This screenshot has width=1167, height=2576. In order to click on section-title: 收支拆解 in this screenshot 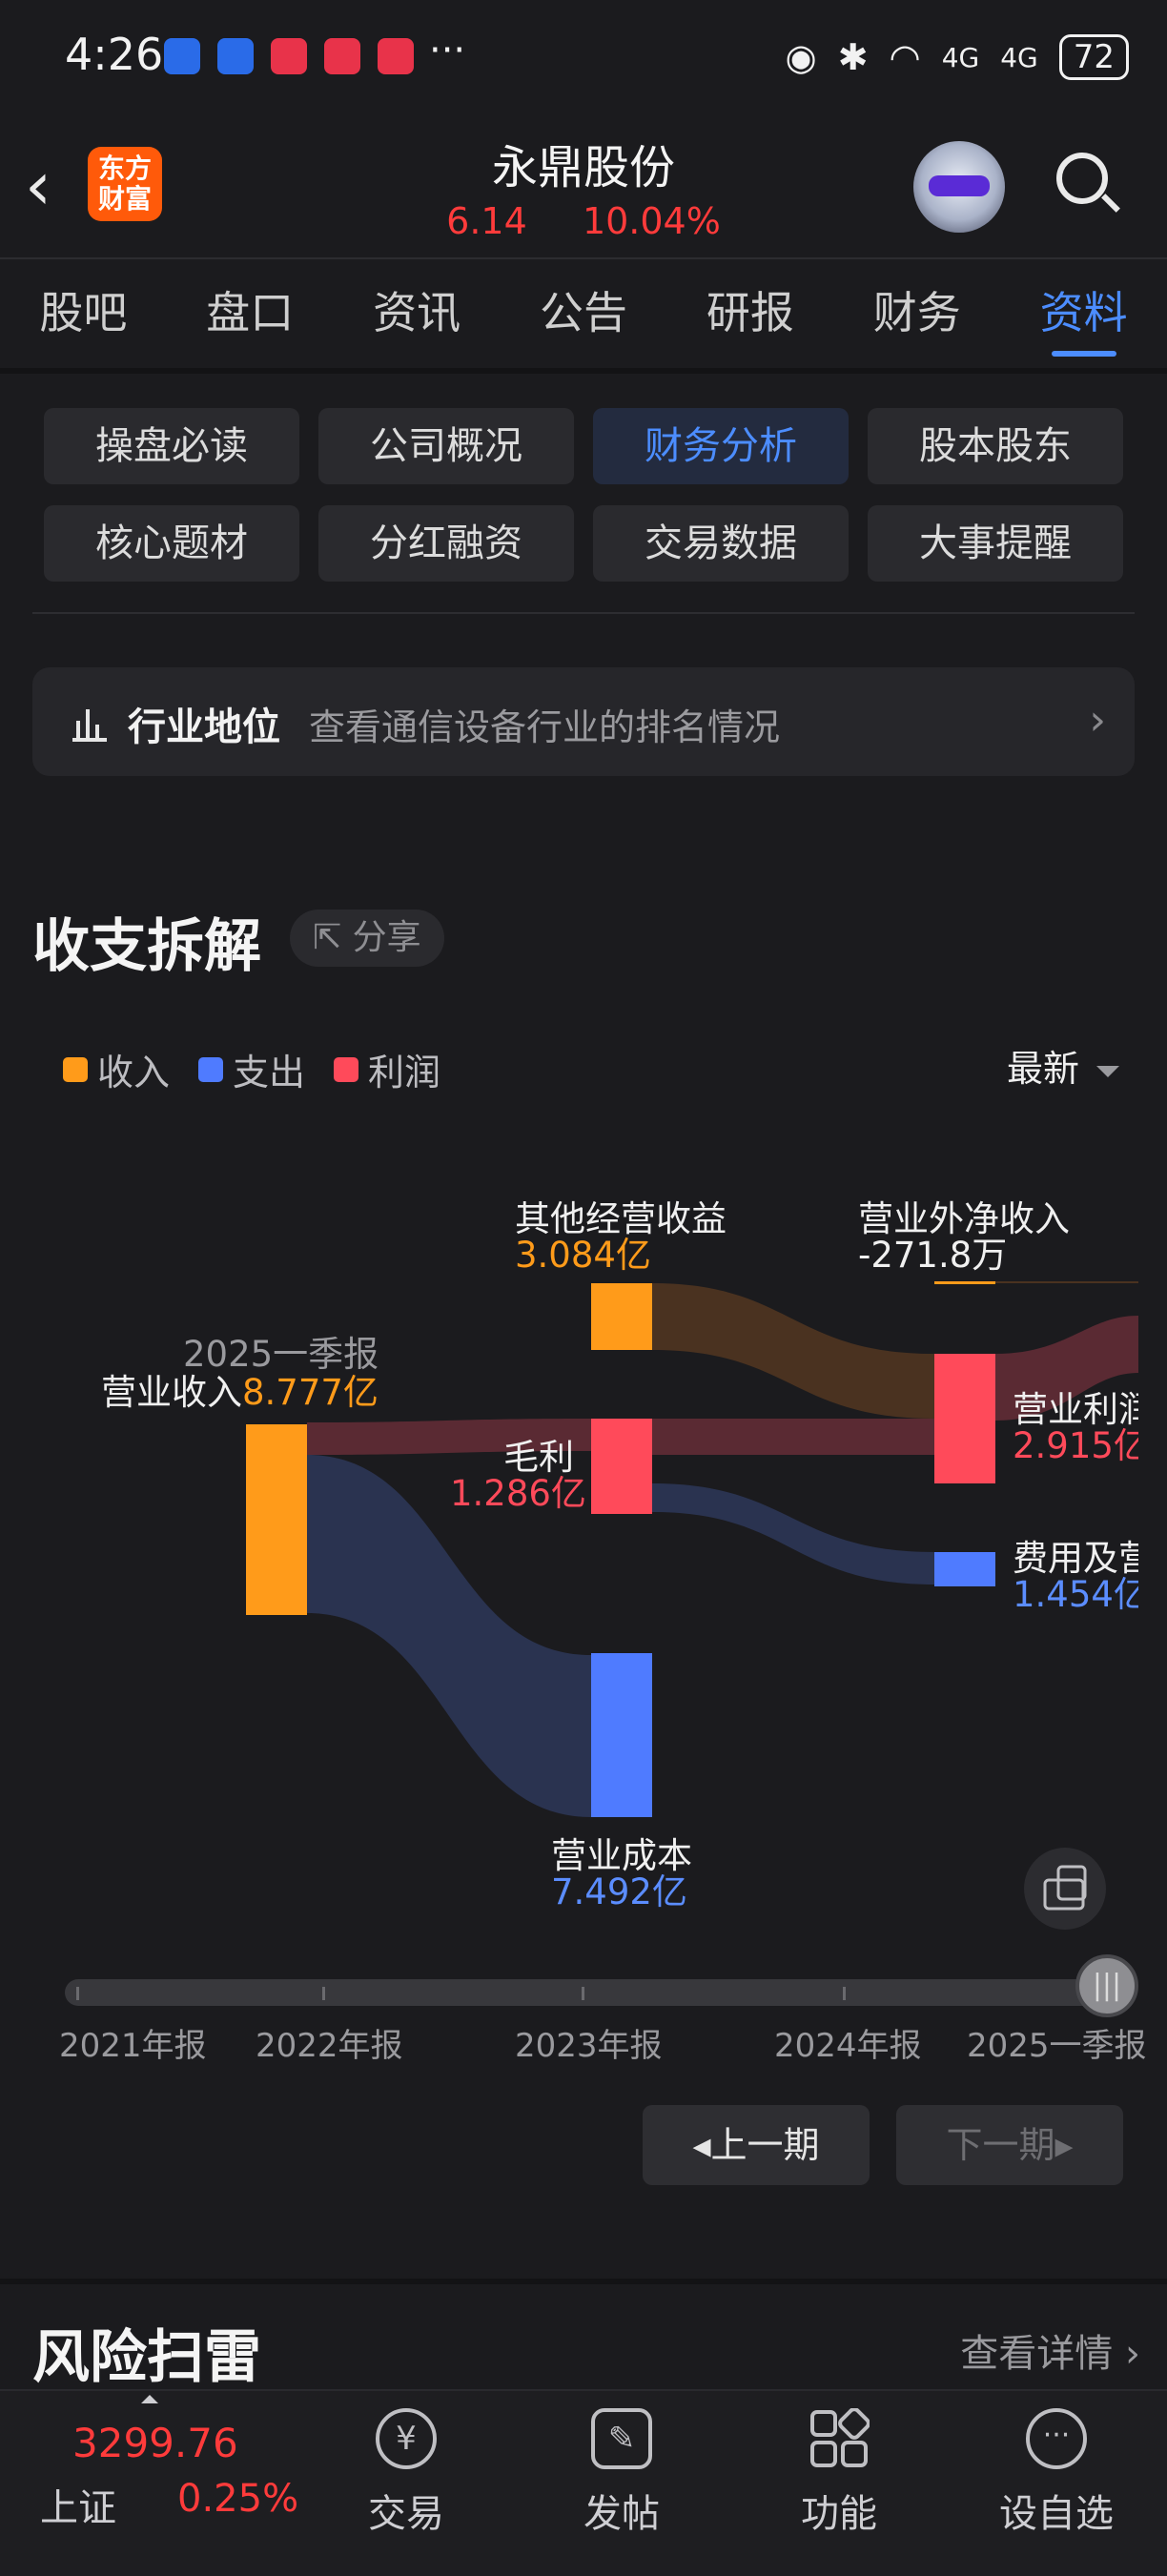, I will do `click(146, 946)`.